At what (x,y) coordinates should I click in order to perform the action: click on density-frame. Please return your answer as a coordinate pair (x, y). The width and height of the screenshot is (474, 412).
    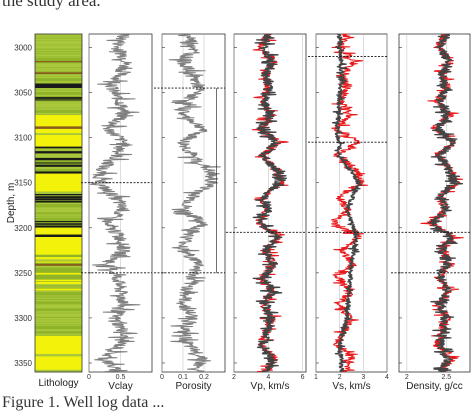
    Looking at the image, I should click on (434, 203).